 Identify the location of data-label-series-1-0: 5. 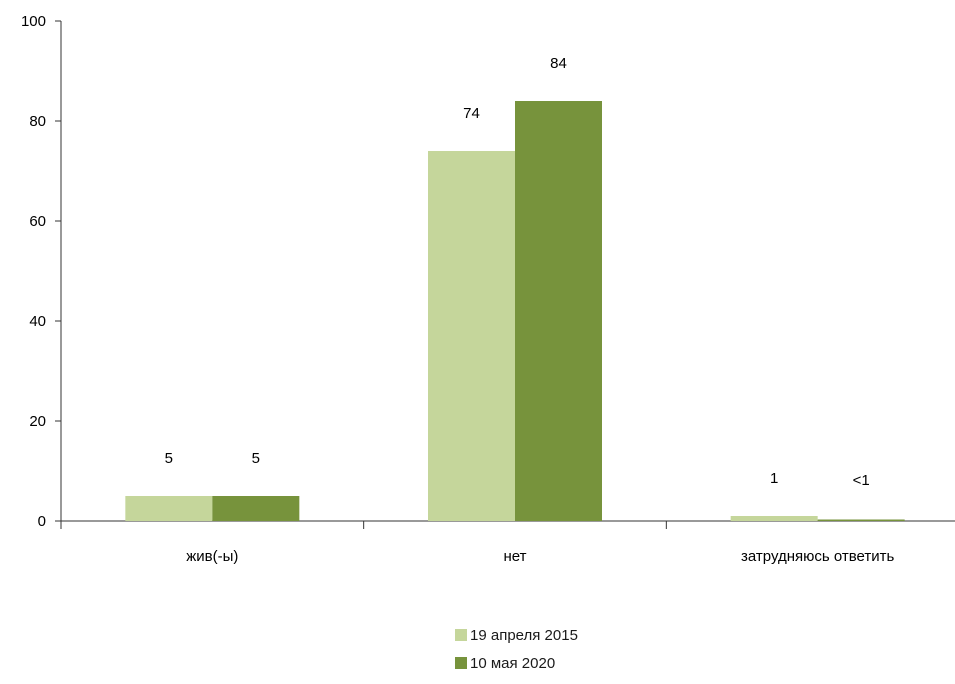
(169, 458).